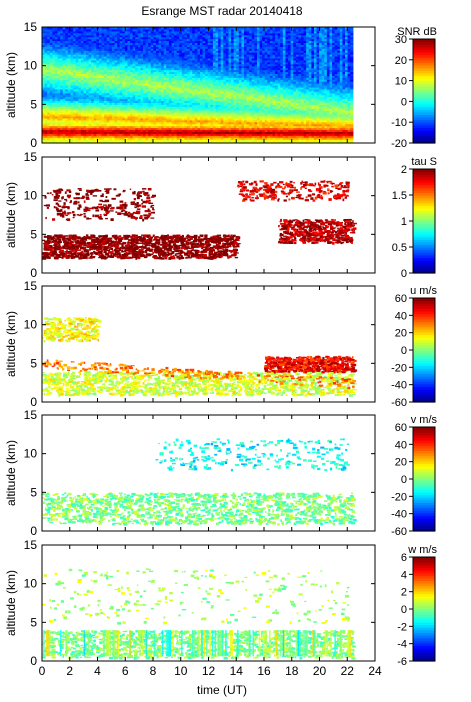 The image size is (471, 702). I want to click on colorbar-tick-label: -20, so click(399, 497).